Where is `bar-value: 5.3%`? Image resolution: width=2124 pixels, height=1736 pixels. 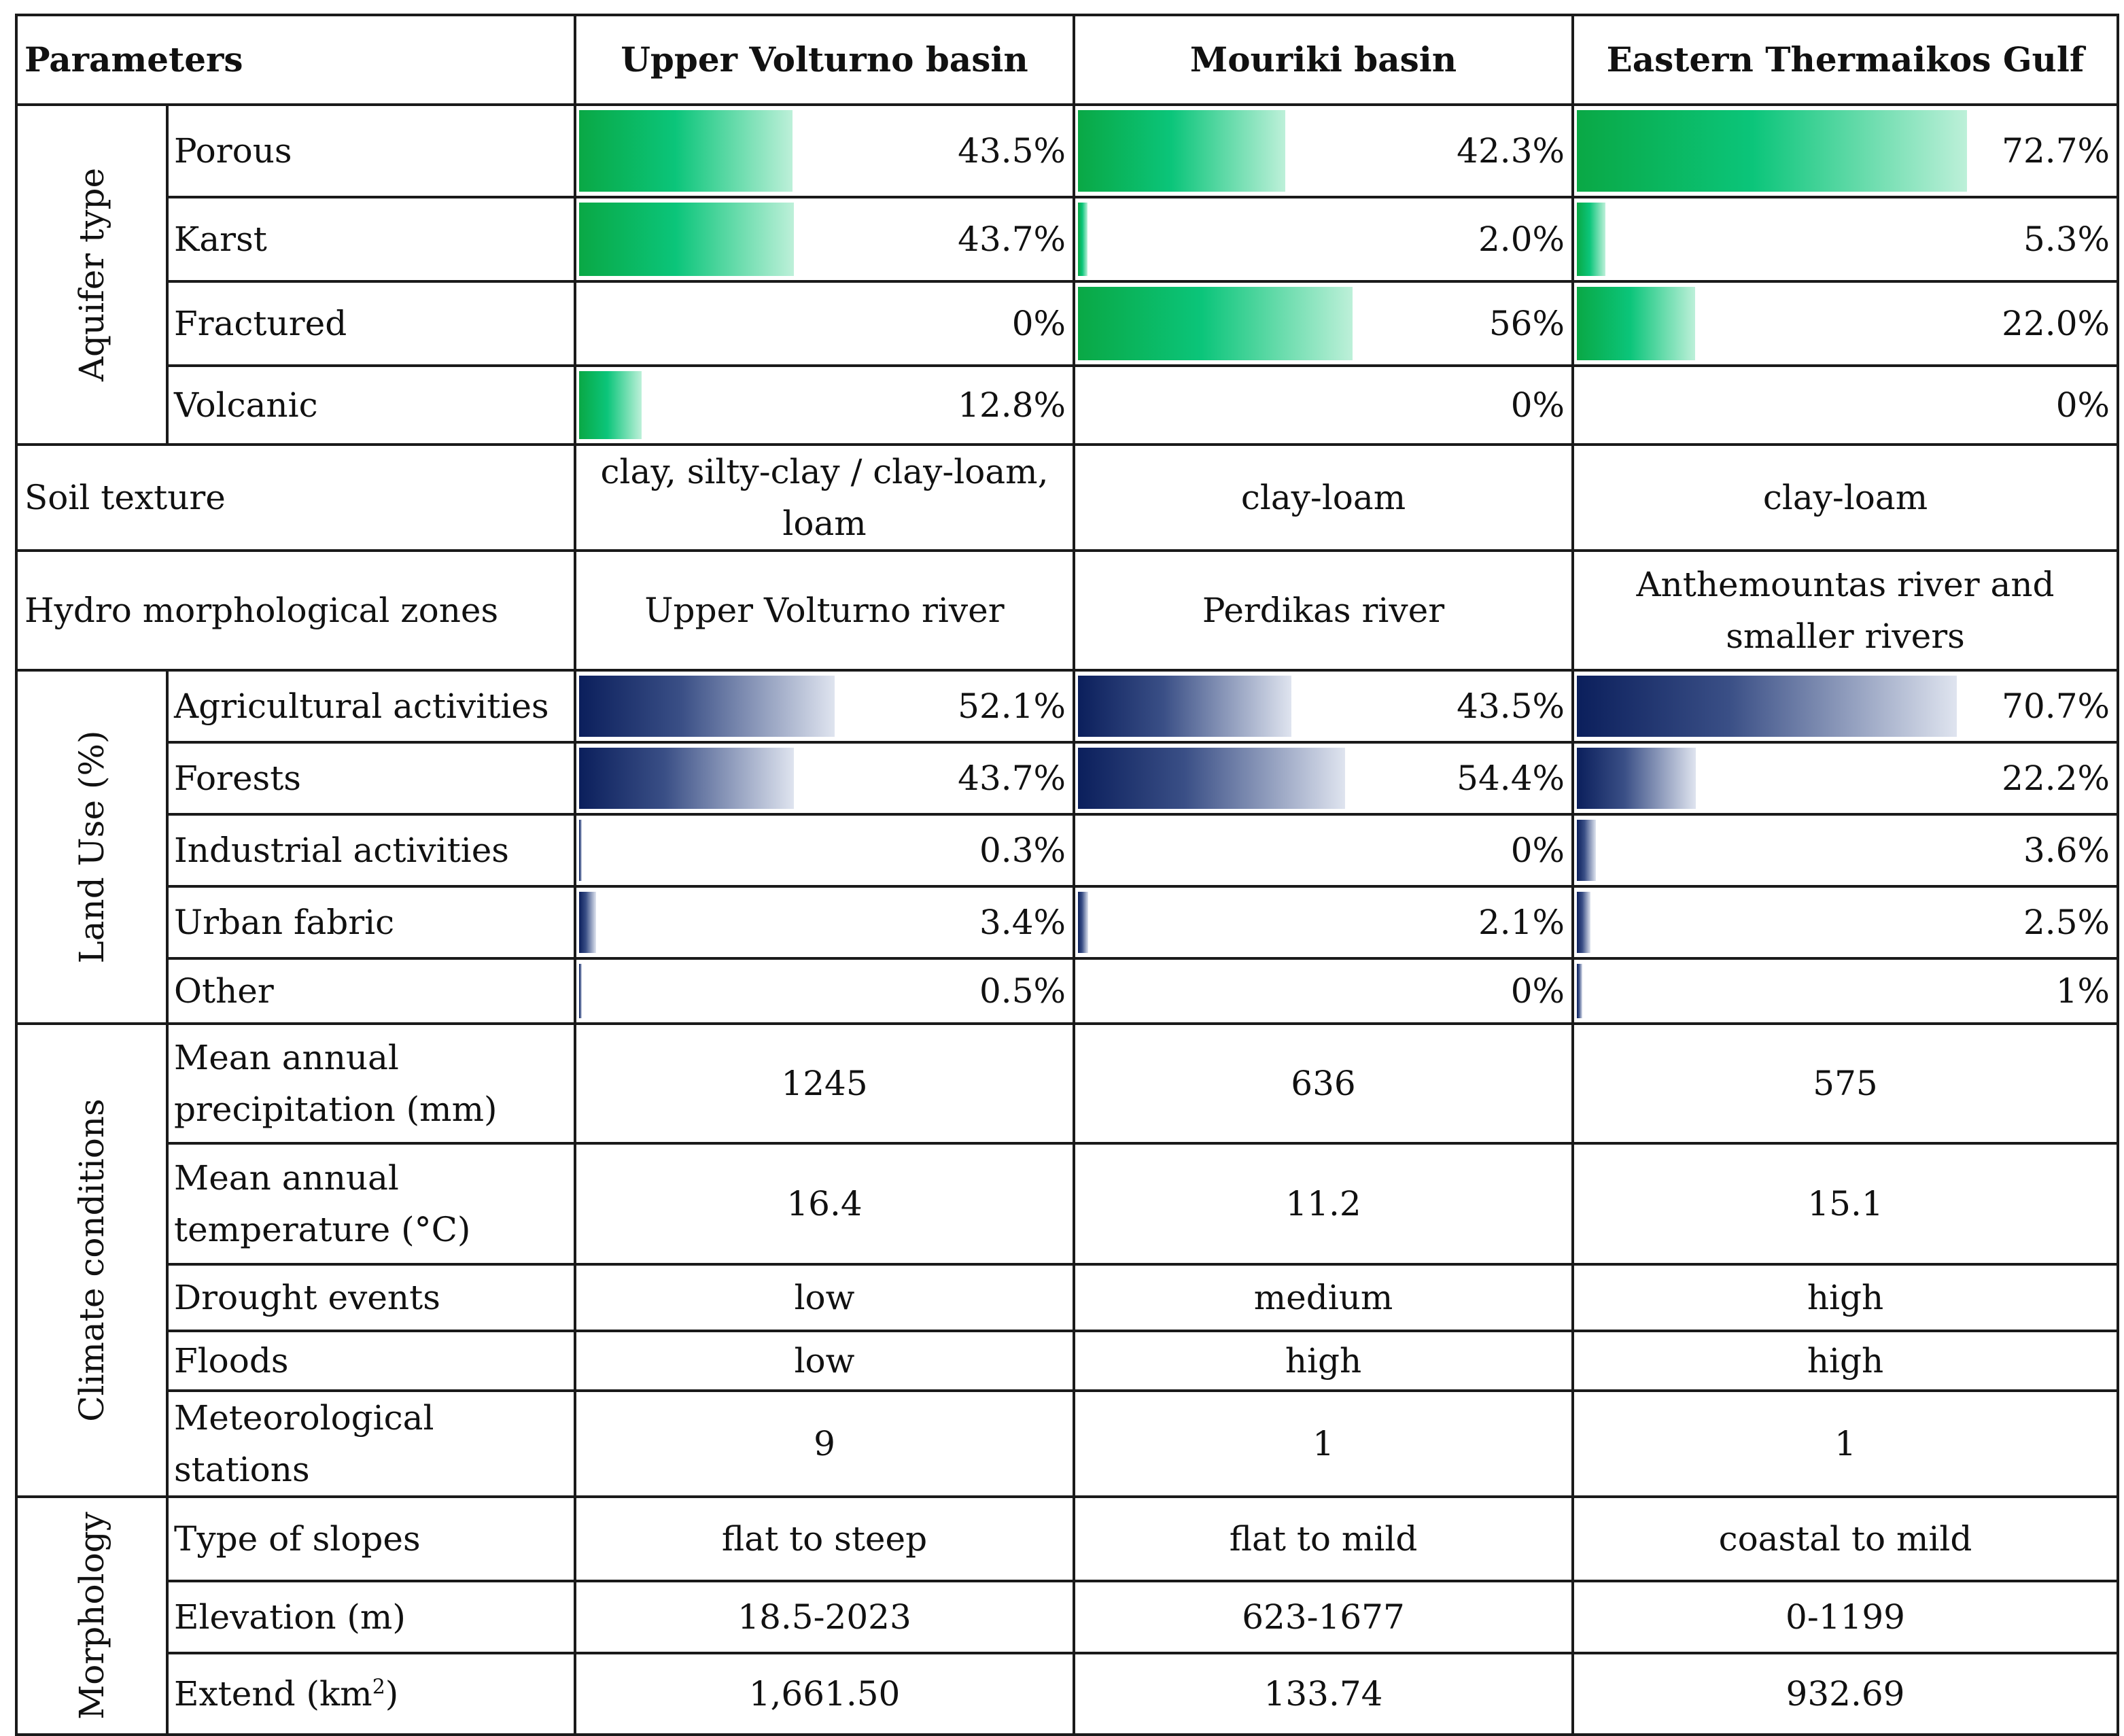
bar-value: 5.3% is located at coordinates (2066, 239).